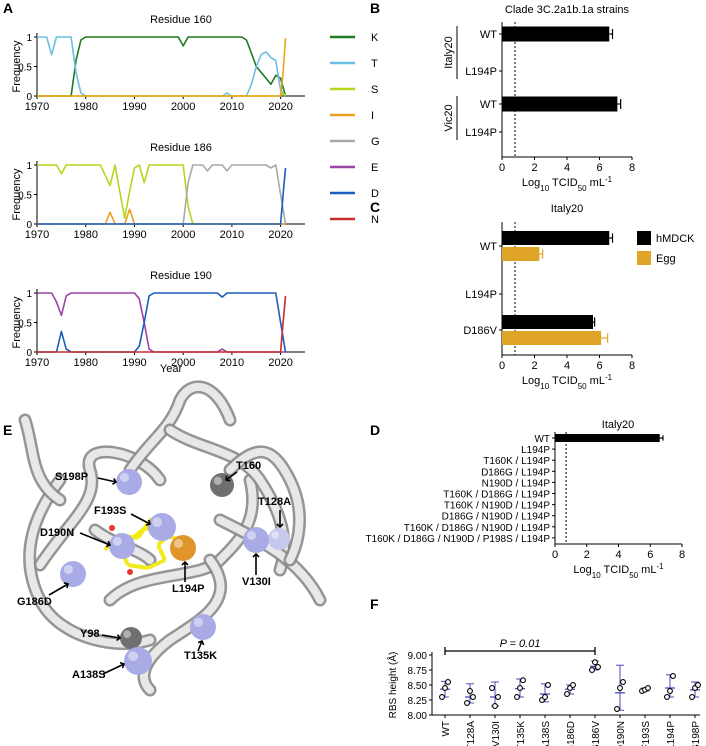 Image resolution: width=706 pixels, height=746 pixels. I want to click on x-tick-label: 1980, so click(85, 235).